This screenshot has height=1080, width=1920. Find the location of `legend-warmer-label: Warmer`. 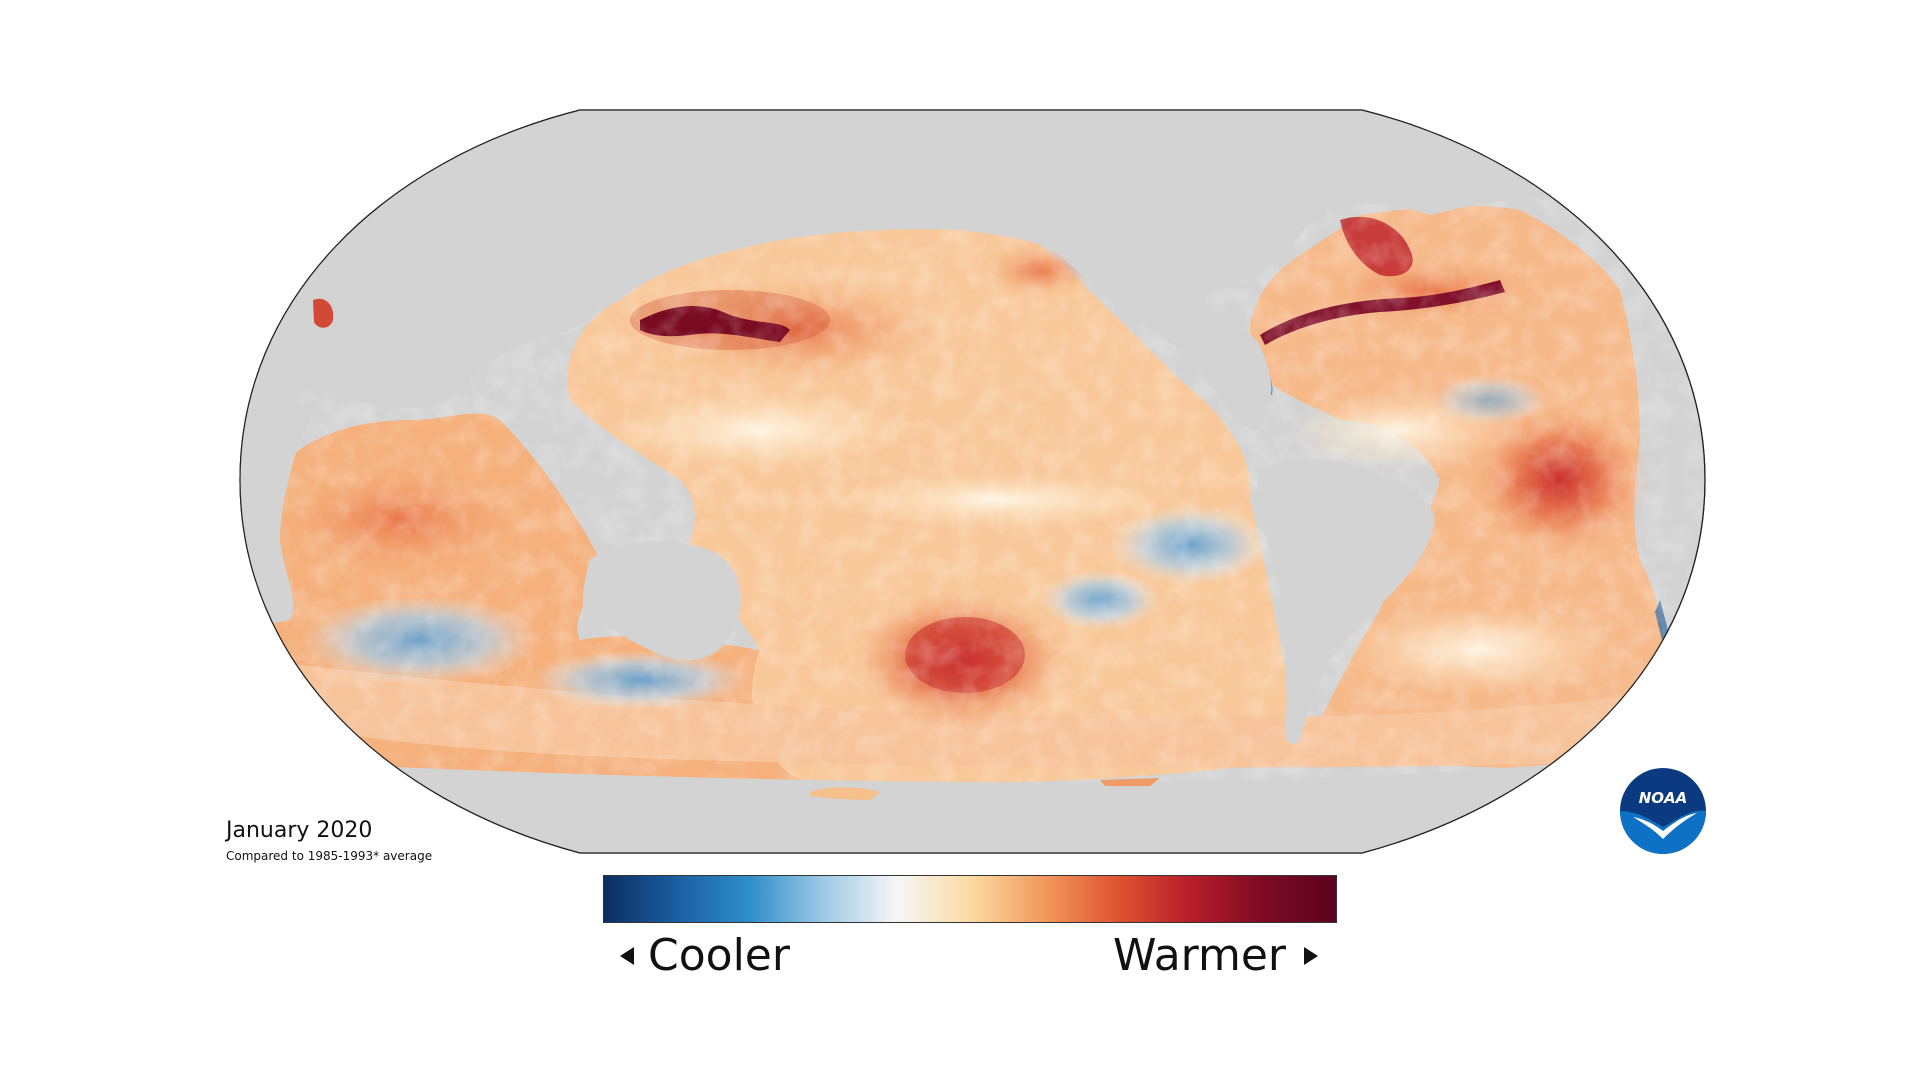

legend-warmer-label: Warmer is located at coordinates (1199, 955).